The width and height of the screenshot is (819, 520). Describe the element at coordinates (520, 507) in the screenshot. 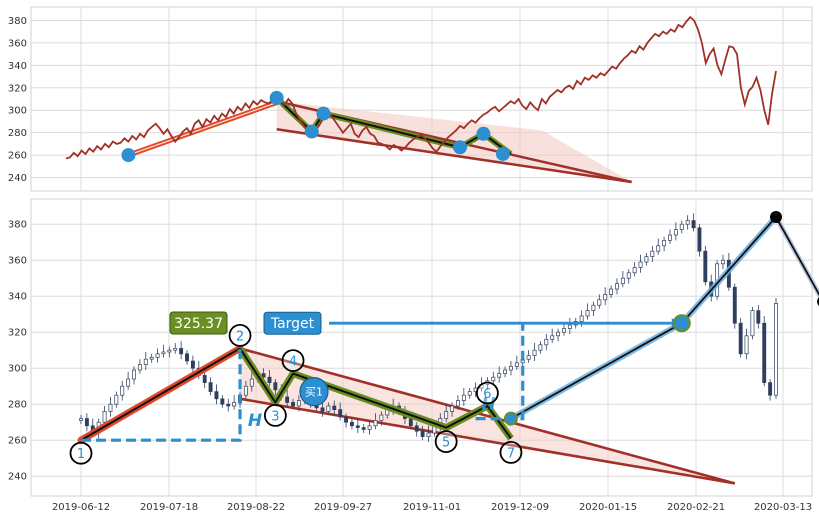

I see `x-tick-label: 2019-12-09` at that location.